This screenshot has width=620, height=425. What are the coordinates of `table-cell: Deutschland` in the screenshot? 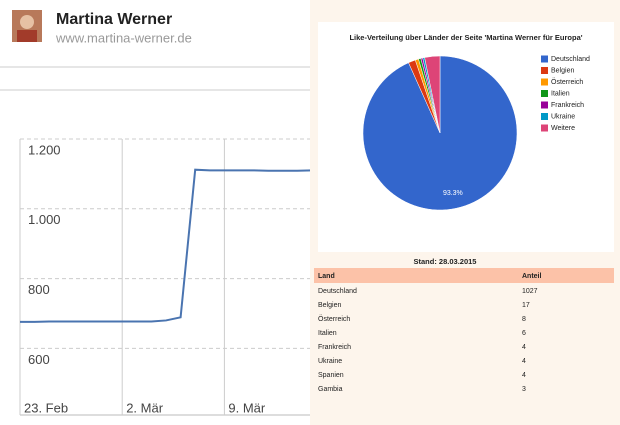 It's located at (337, 291).